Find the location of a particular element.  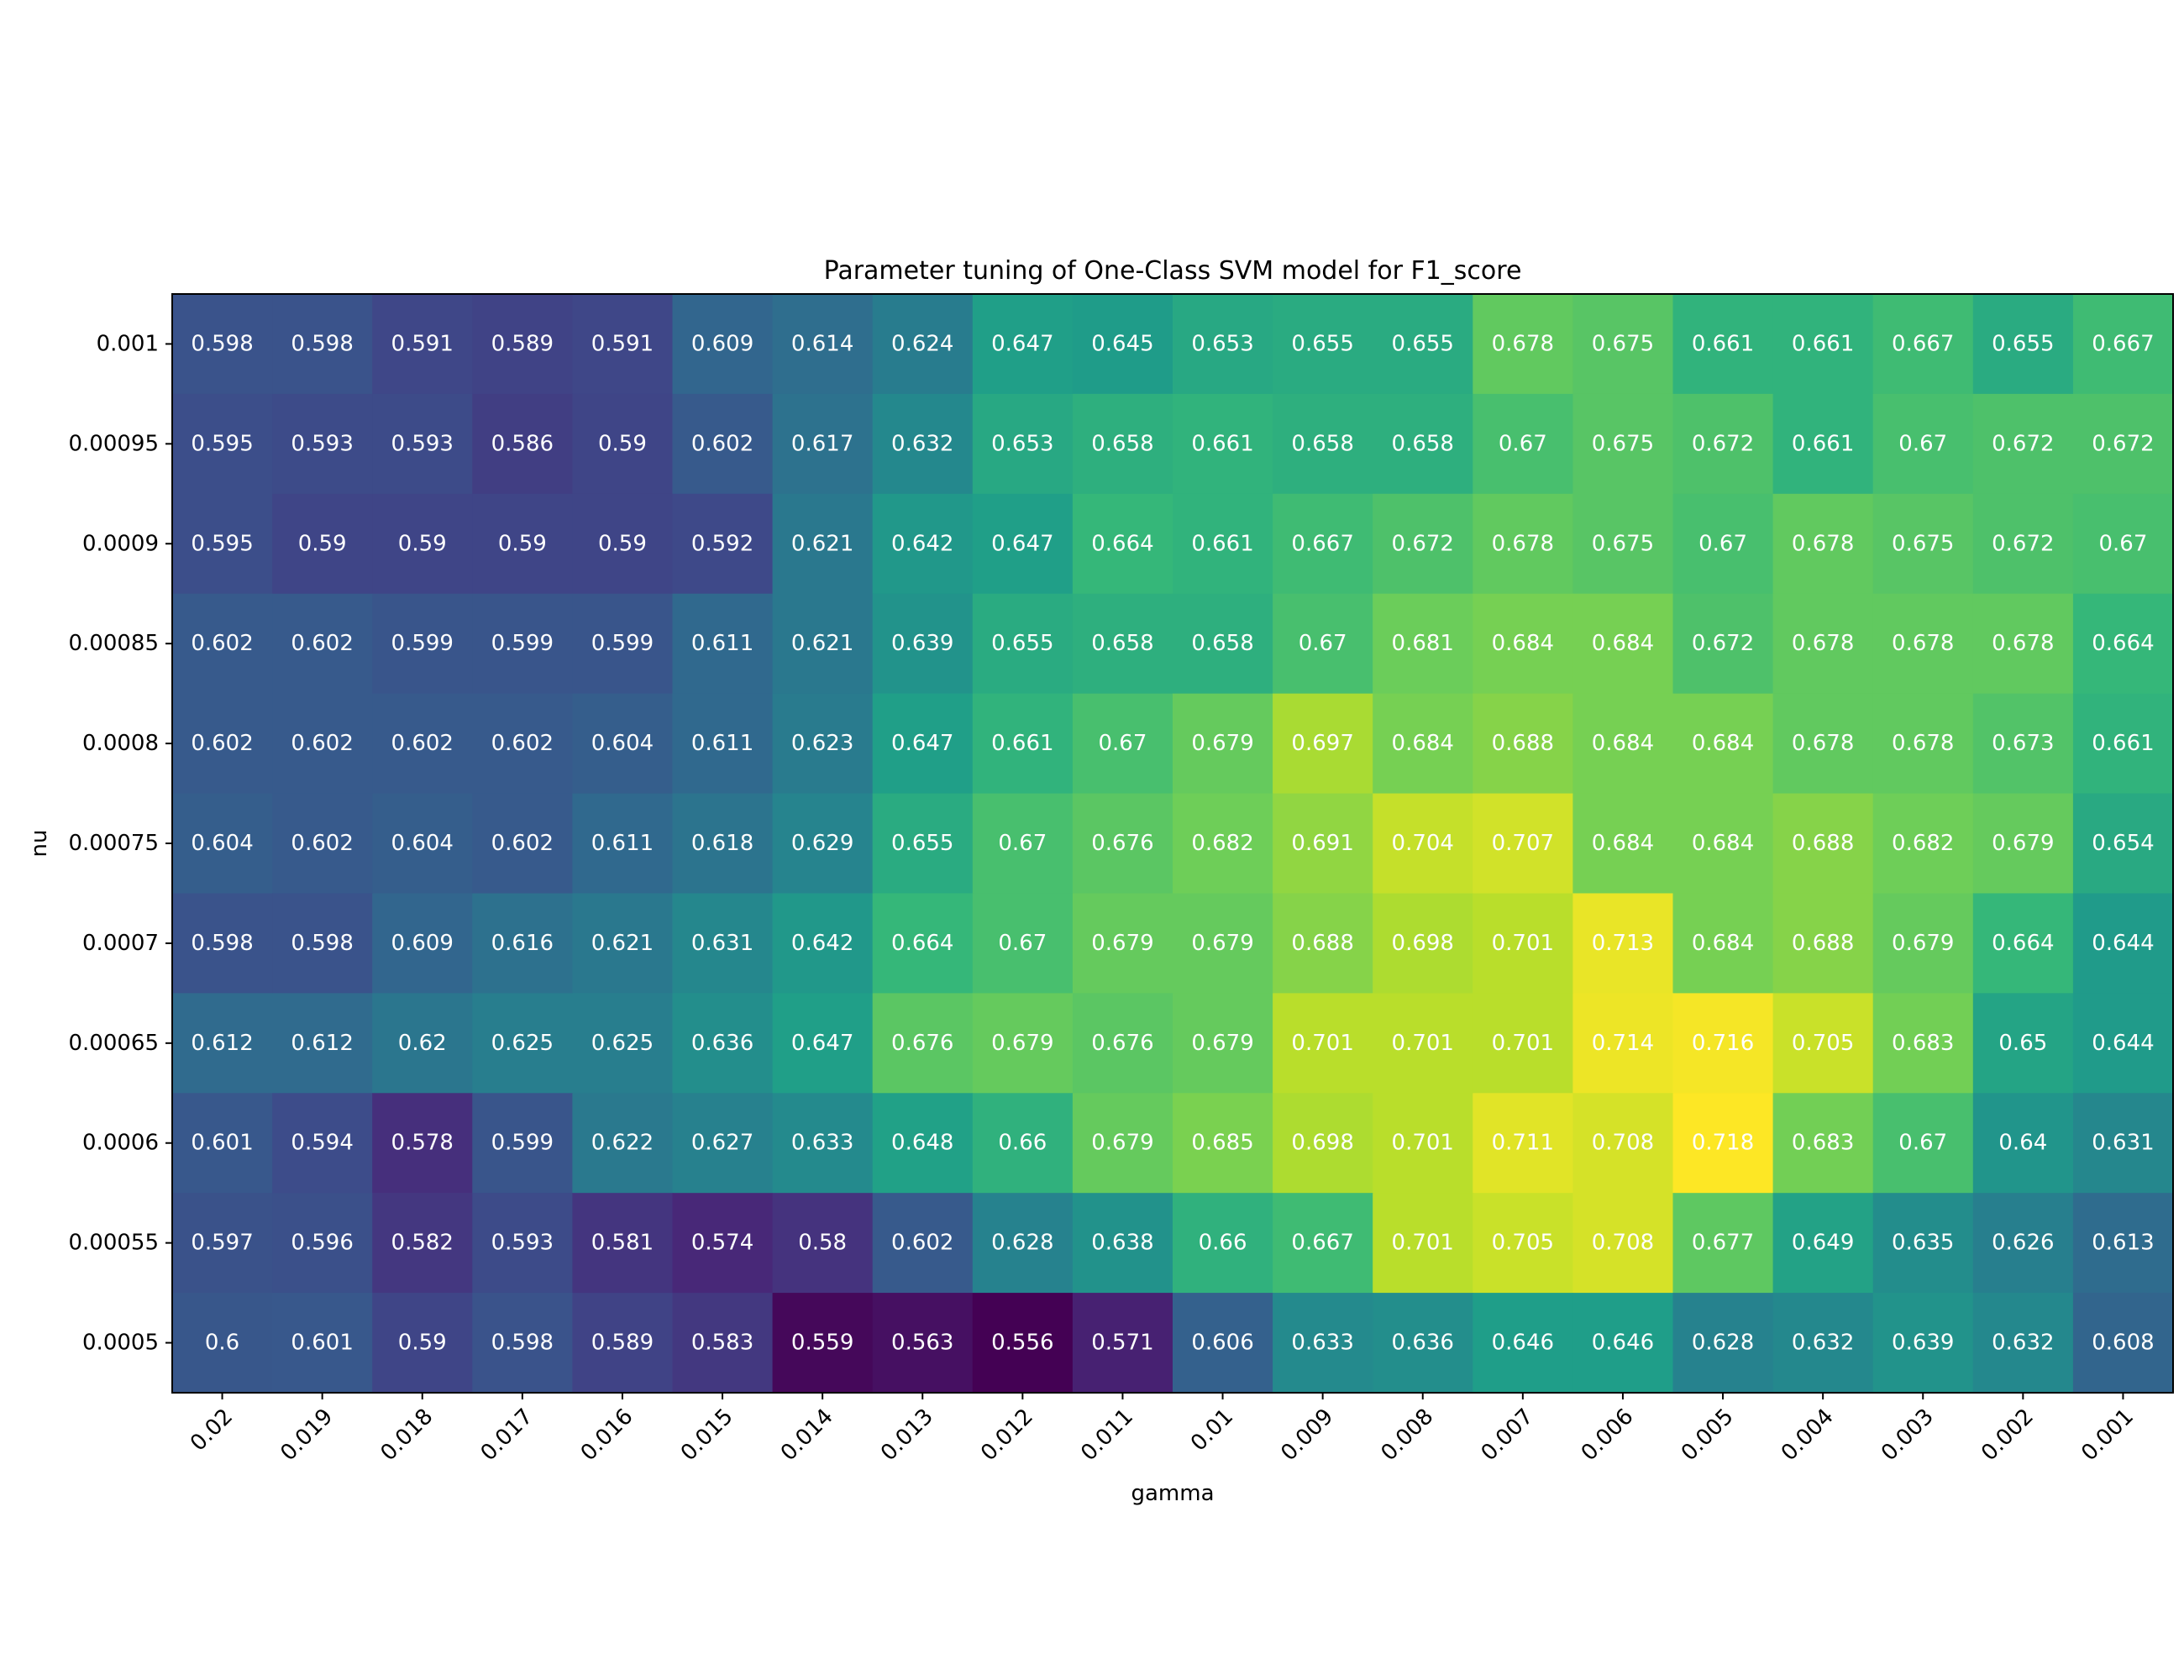

cell-value-label: 0.708 is located at coordinates (1623, 1243).